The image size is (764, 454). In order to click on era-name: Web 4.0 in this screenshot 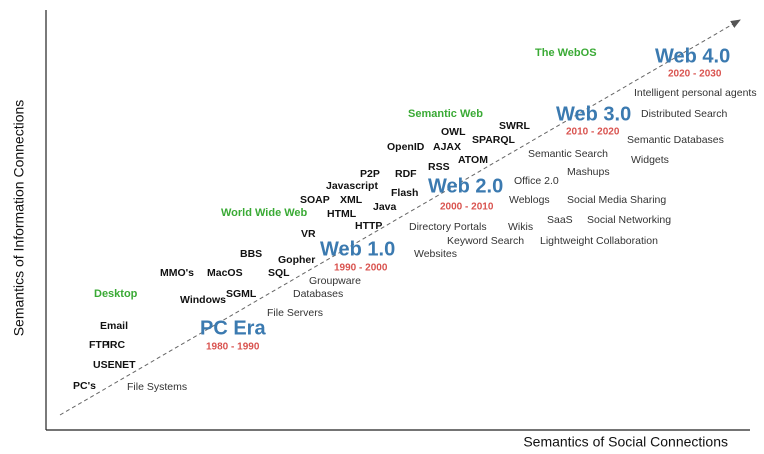, I will do `click(692, 56)`.